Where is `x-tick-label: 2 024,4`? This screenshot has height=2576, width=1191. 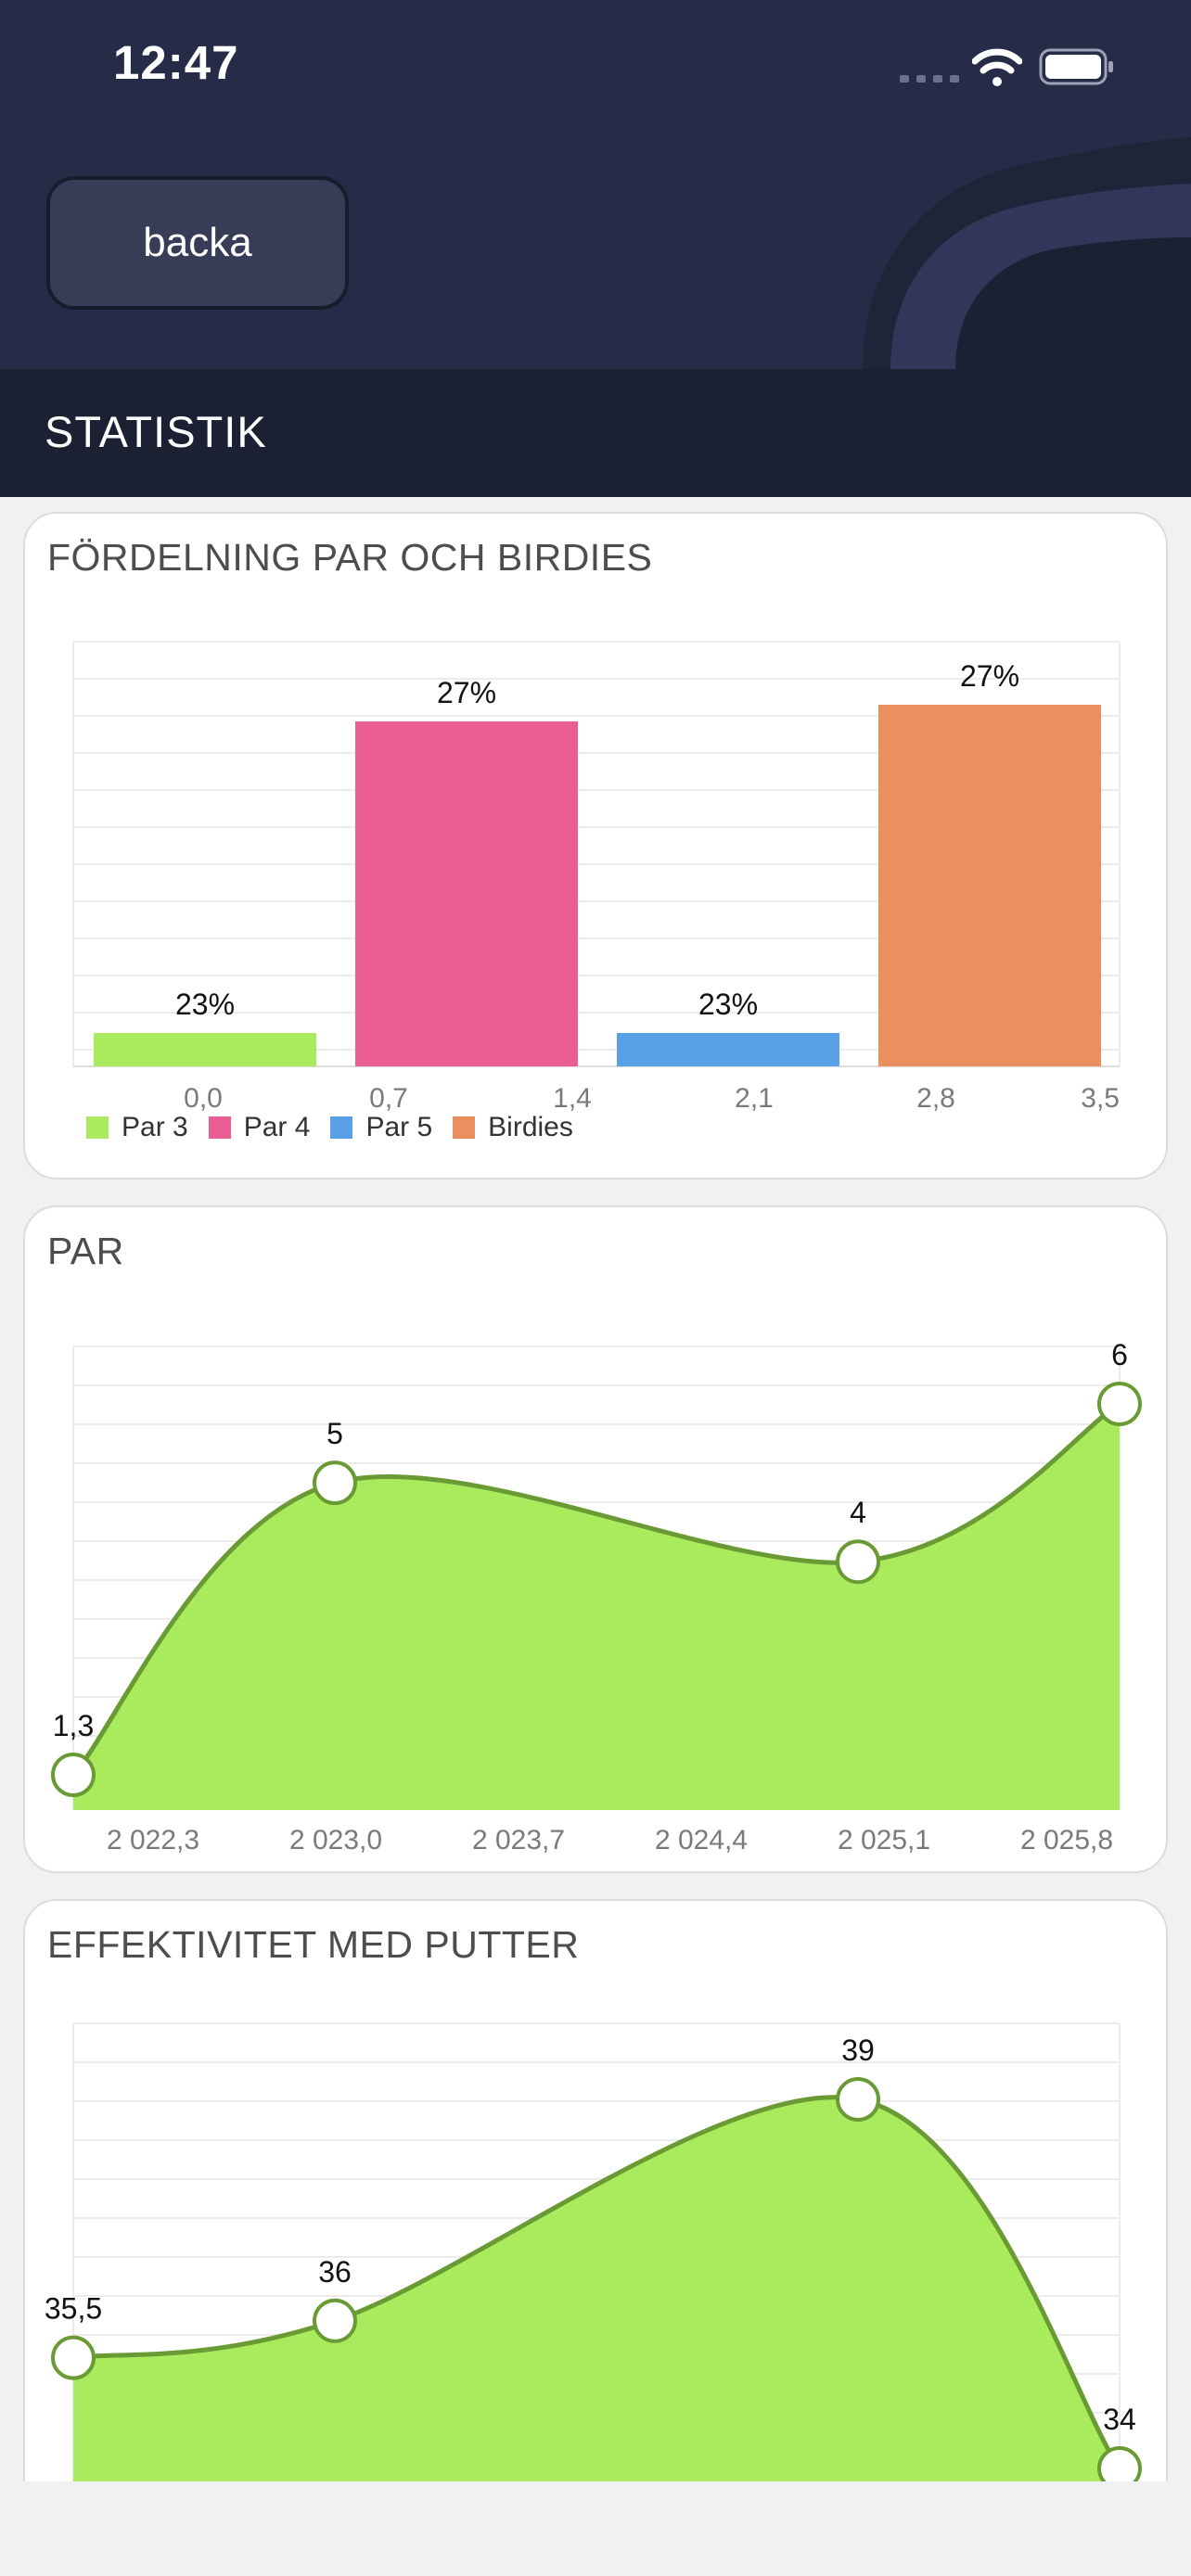 x-tick-label: 2 024,4 is located at coordinates (701, 1840).